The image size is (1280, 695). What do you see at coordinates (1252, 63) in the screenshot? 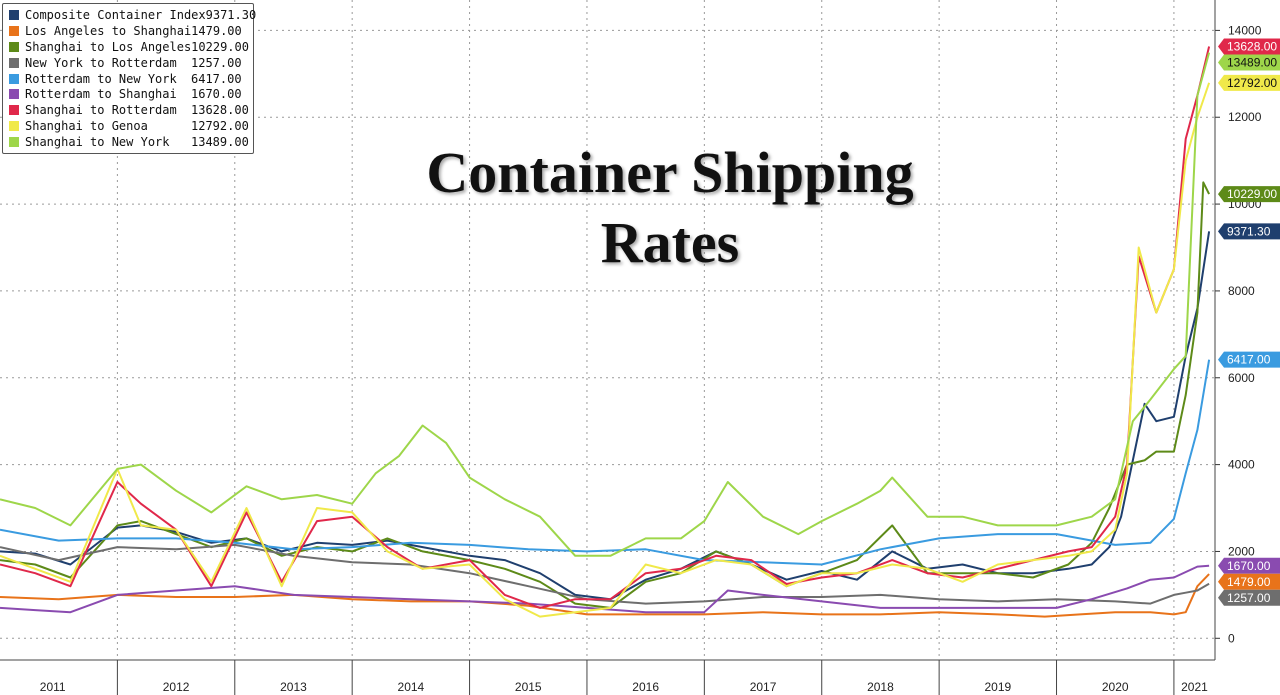
I see `last-value-label: 13489.00` at bounding box center [1252, 63].